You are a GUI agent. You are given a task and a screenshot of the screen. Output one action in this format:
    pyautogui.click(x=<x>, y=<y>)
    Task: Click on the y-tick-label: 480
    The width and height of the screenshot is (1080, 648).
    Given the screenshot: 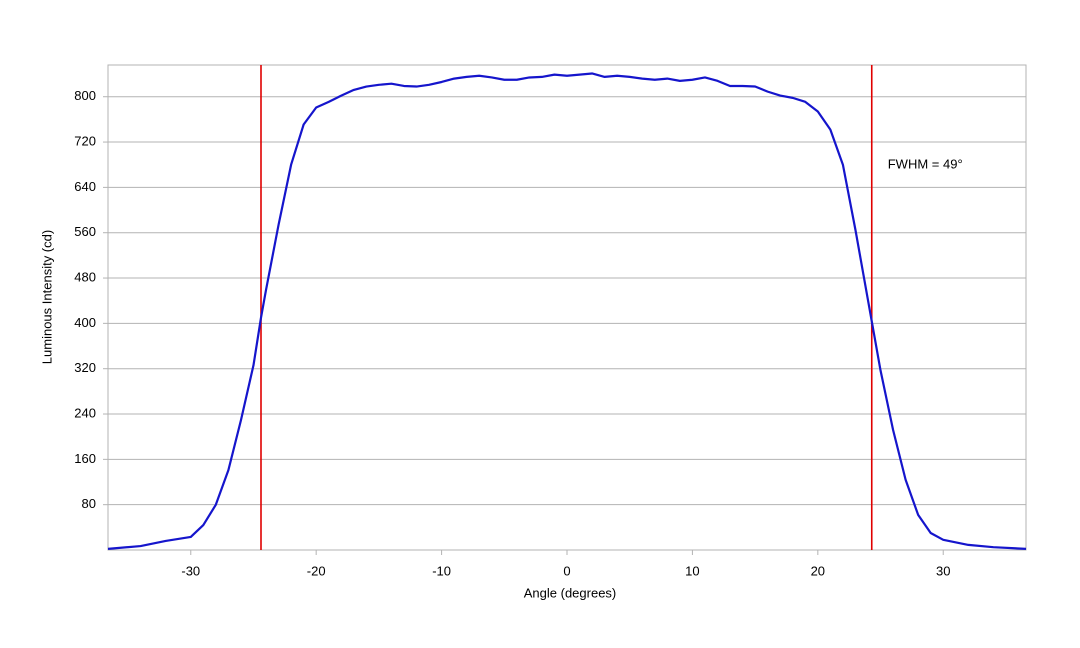 What is the action you would take?
    pyautogui.click(x=85, y=276)
    